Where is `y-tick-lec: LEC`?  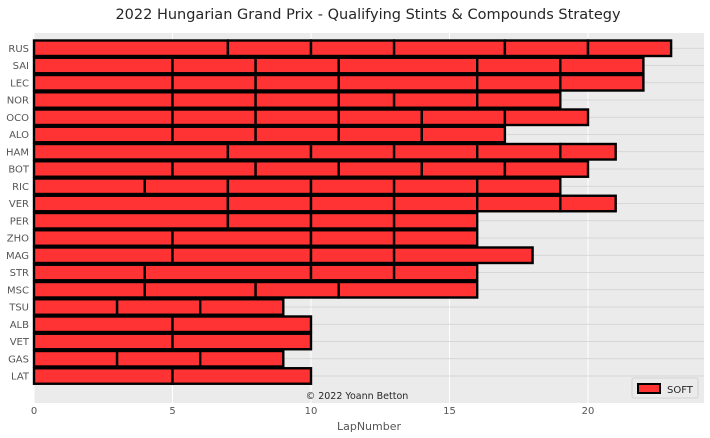
y-tick-lec: LEC is located at coordinates (19, 83).